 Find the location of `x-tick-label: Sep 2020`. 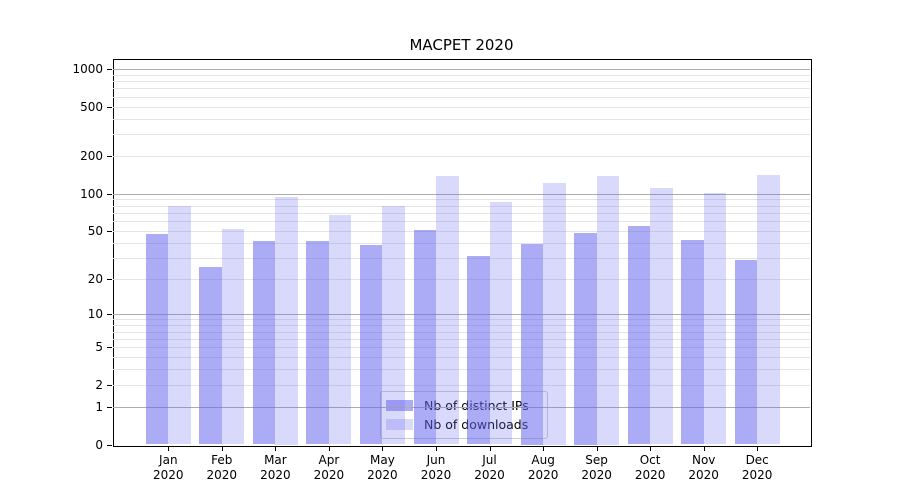

x-tick-label: Sep 2020 is located at coordinates (596, 467).